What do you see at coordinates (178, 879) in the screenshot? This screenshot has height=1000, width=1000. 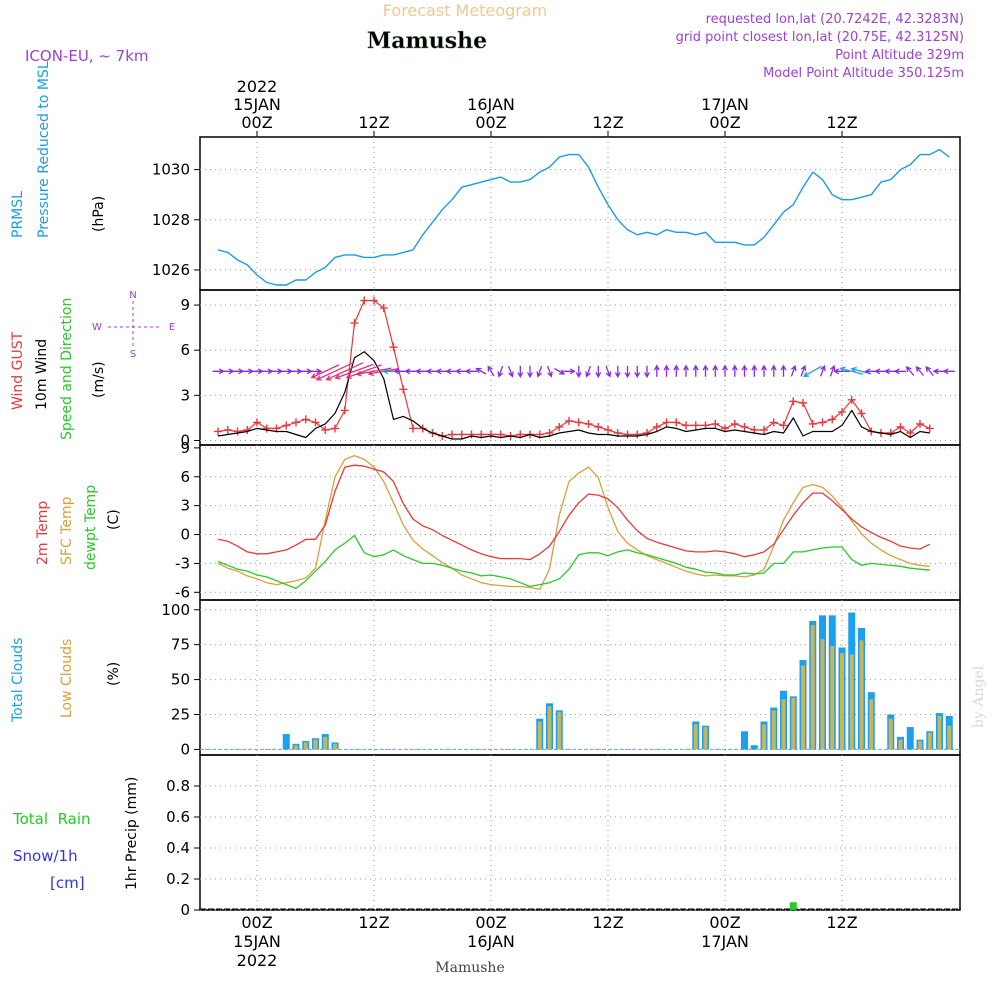 I see `y-tick-label: 0.2` at bounding box center [178, 879].